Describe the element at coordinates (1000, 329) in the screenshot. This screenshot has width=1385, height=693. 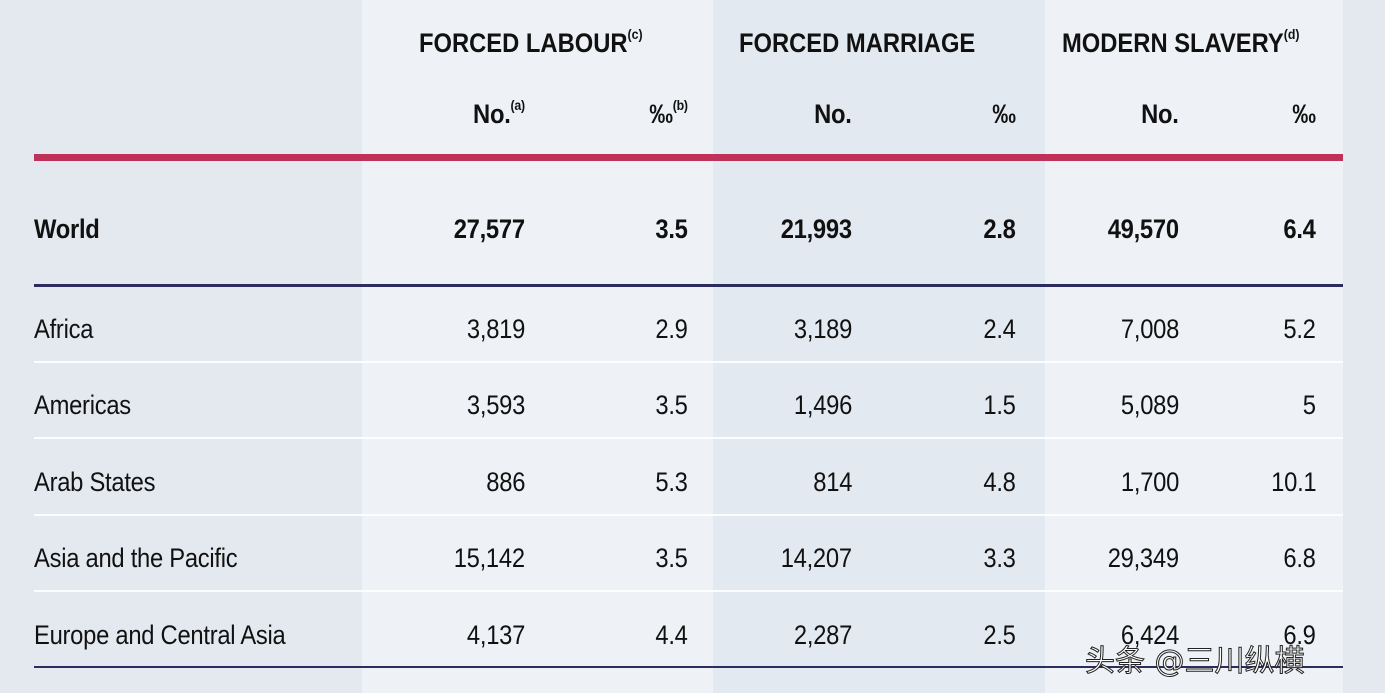
I see `table-cell: 2.4` at that location.